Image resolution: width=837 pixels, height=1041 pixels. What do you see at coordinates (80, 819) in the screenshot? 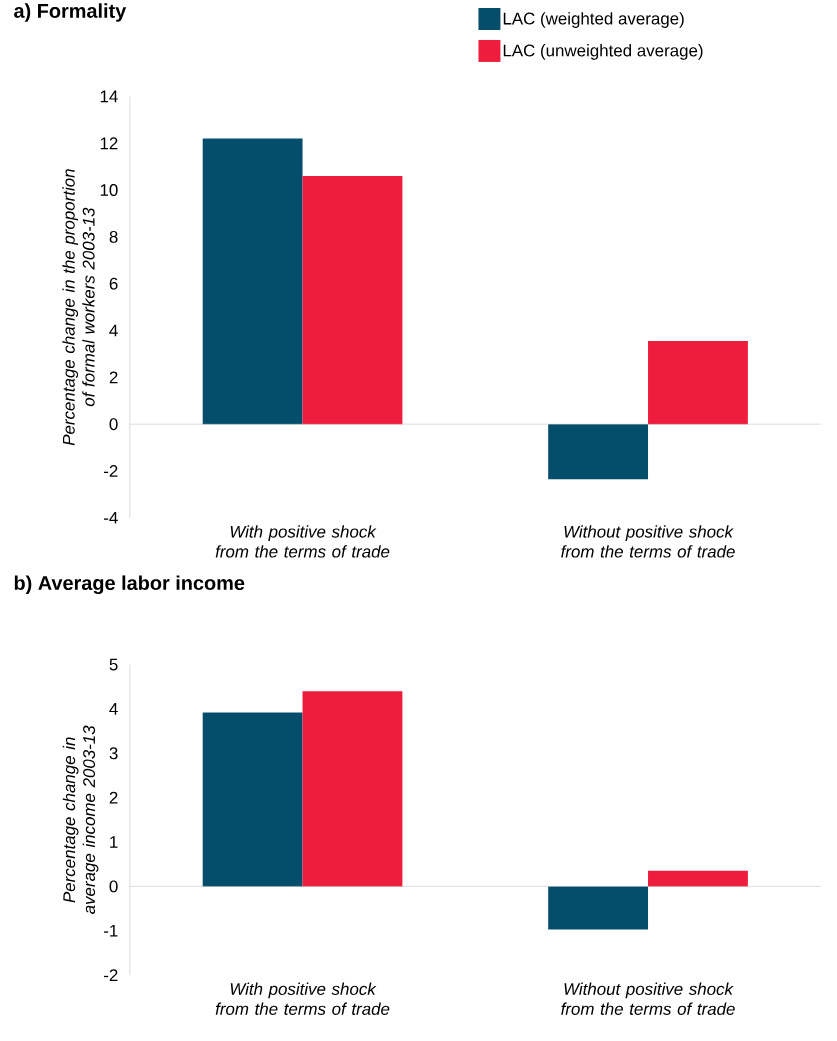
I see `y-axis-title: Percentage change in average income 2003-13` at bounding box center [80, 819].